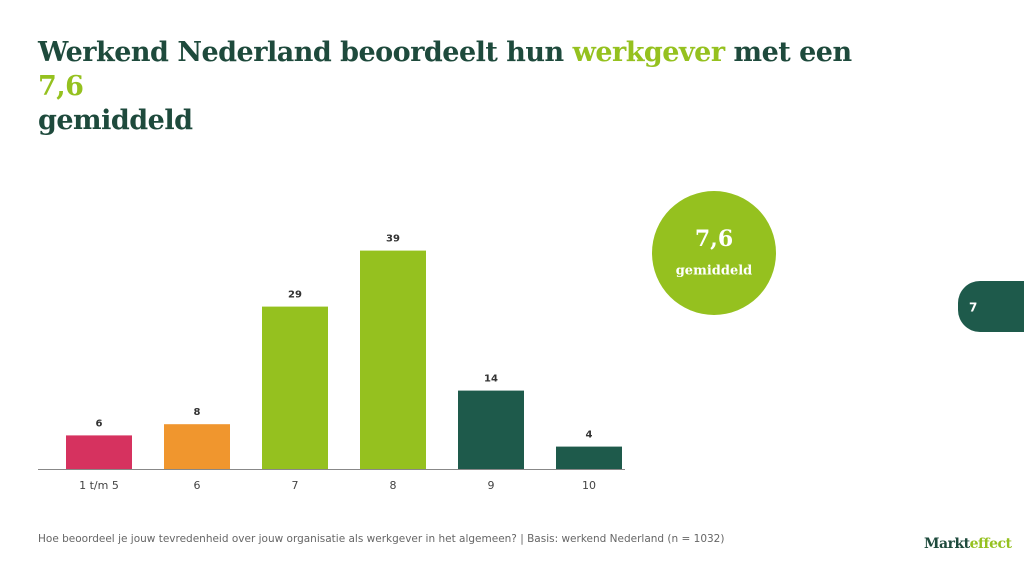  What do you see at coordinates (305, 52) in the screenshot?
I see `title-part: Werkend Nederland beoordeelt hun` at bounding box center [305, 52].